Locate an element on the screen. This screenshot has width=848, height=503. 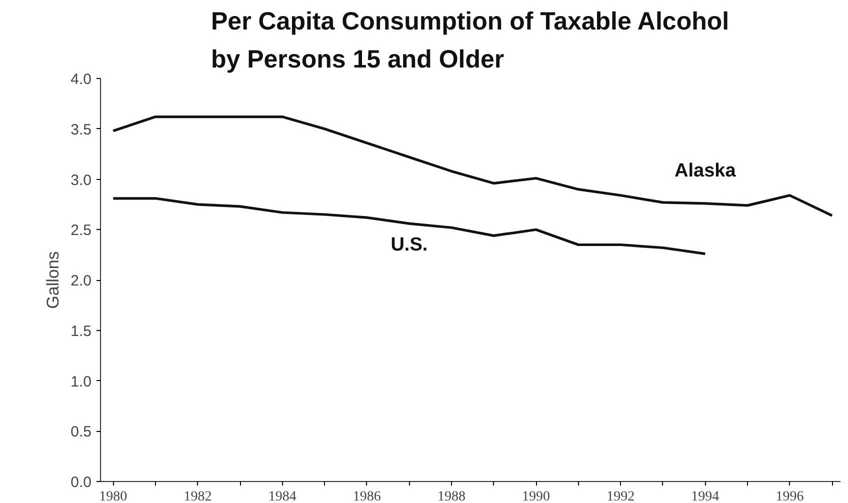
y-tick-label: 2.5 is located at coordinates (81, 231).